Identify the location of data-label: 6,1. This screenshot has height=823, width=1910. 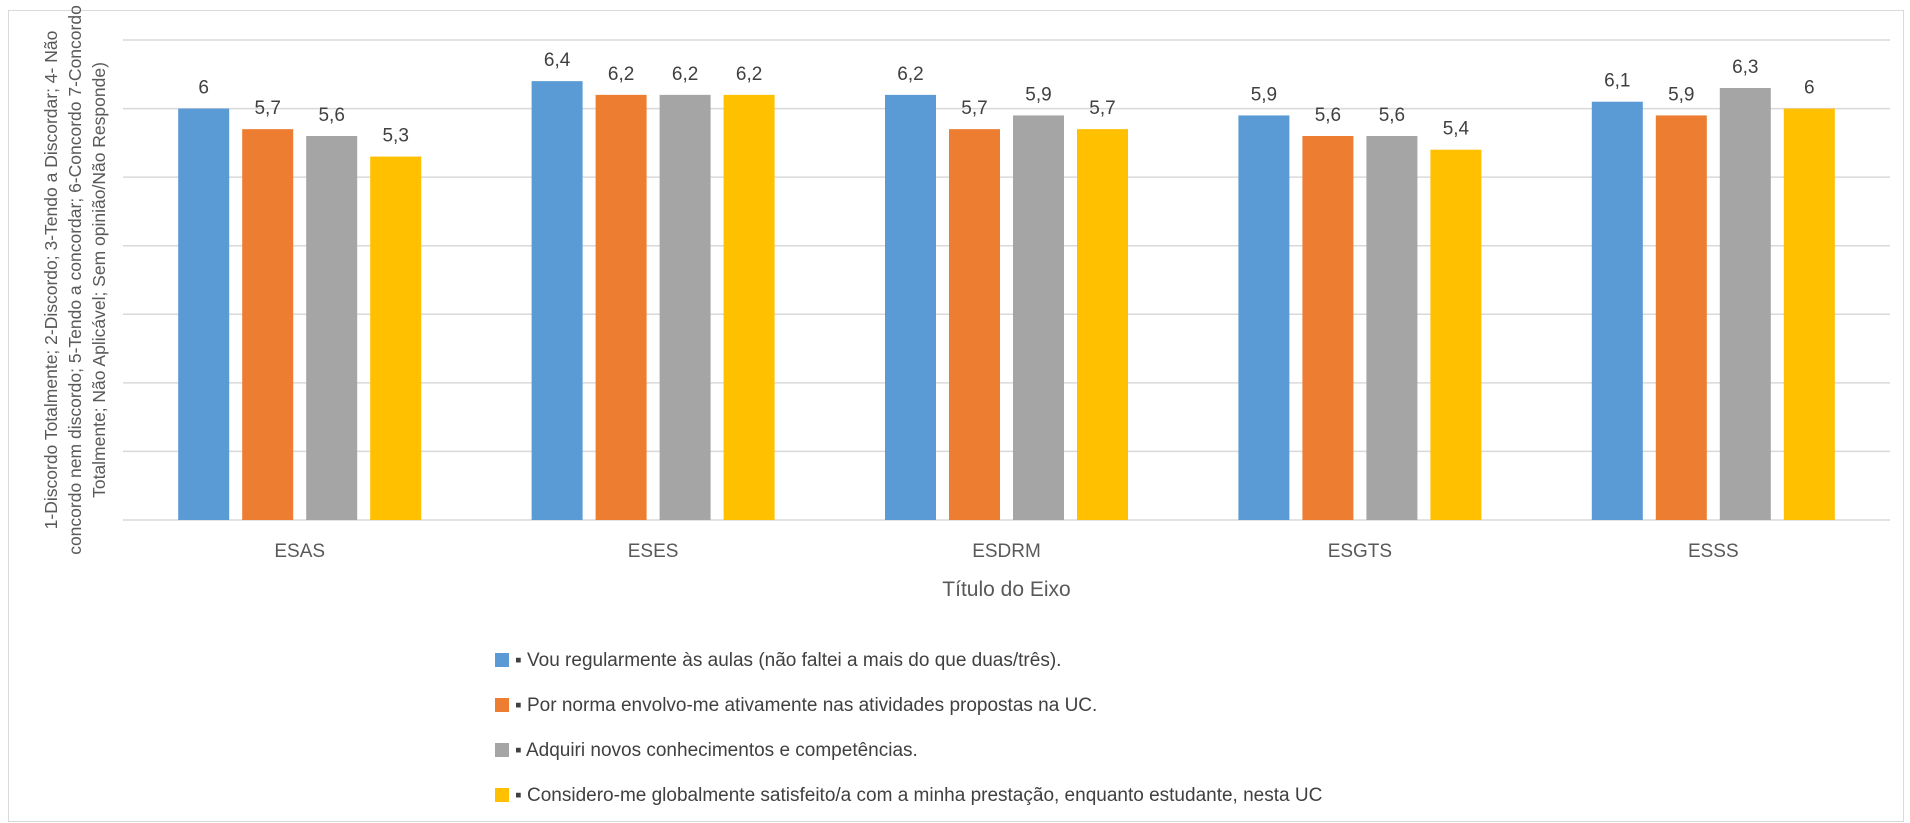
(1617, 81).